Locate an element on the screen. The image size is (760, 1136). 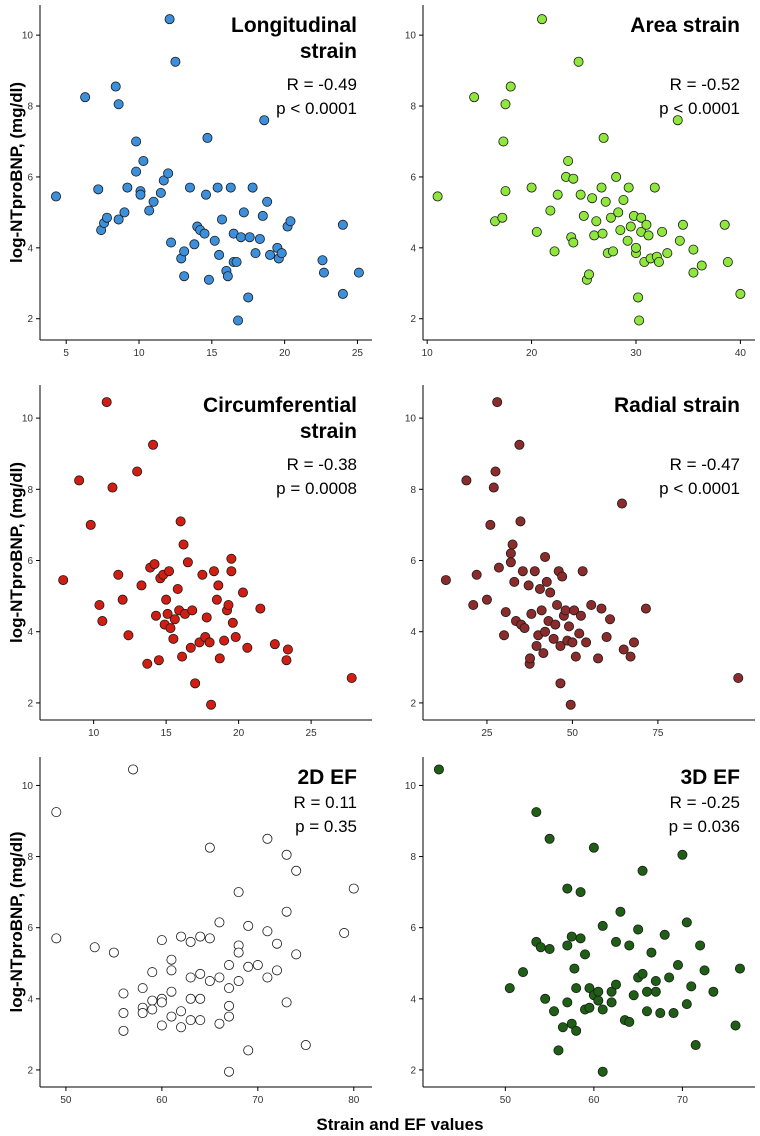
y-tick-label: 10 is located at coordinates (411, 419).